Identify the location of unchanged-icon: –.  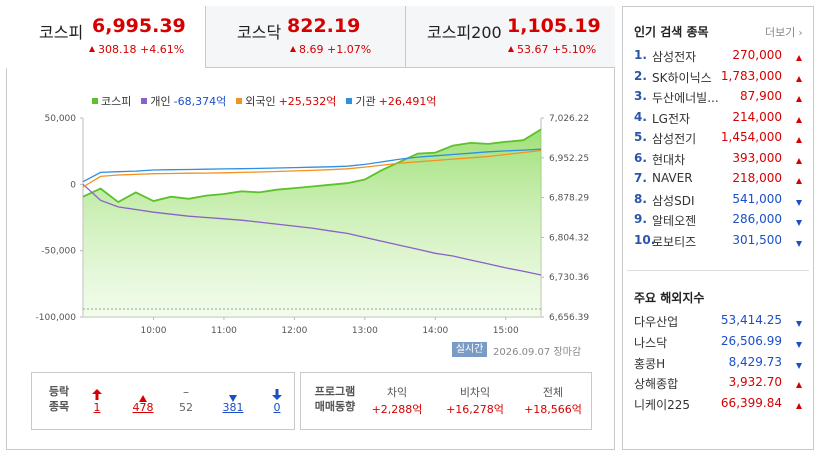
(186, 392).